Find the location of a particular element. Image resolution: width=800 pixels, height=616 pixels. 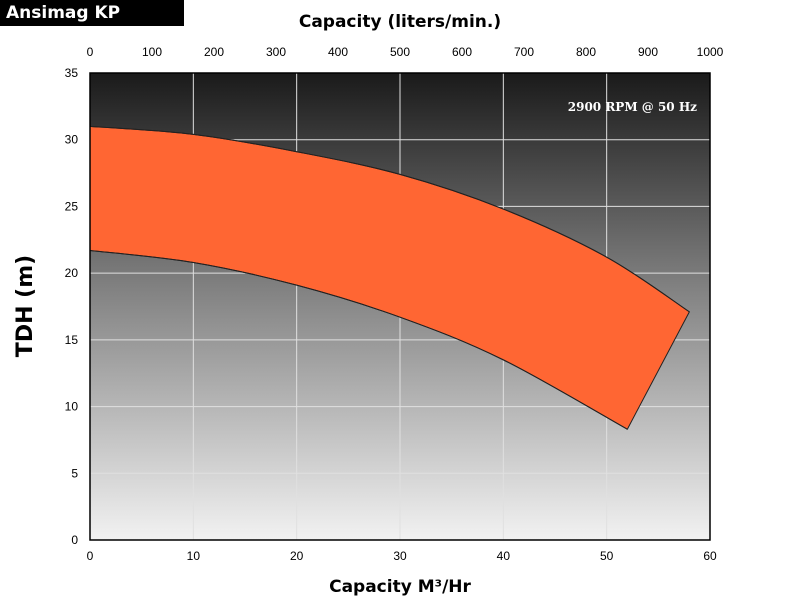

x2-axis-title: Capacity (liters/min.) is located at coordinates (400, 22).